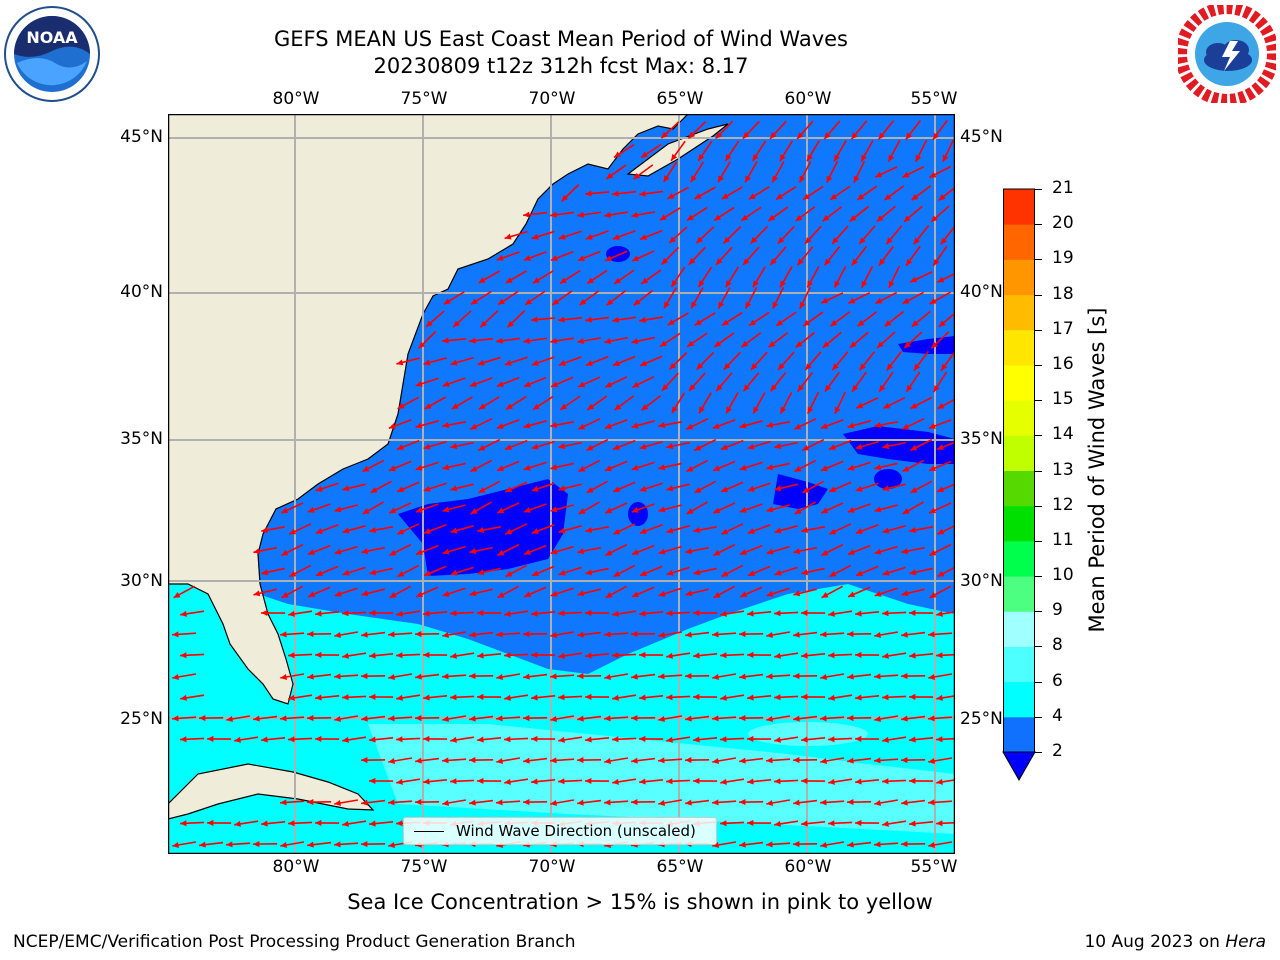 Image resolution: width=1280 pixels, height=960 pixels. What do you see at coordinates (561, 66) in the screenshot?
I see `chart-subtitle-forecast: 20230809 t12z 312h fcst Max: 8.17` at bounding box center [561, 66].